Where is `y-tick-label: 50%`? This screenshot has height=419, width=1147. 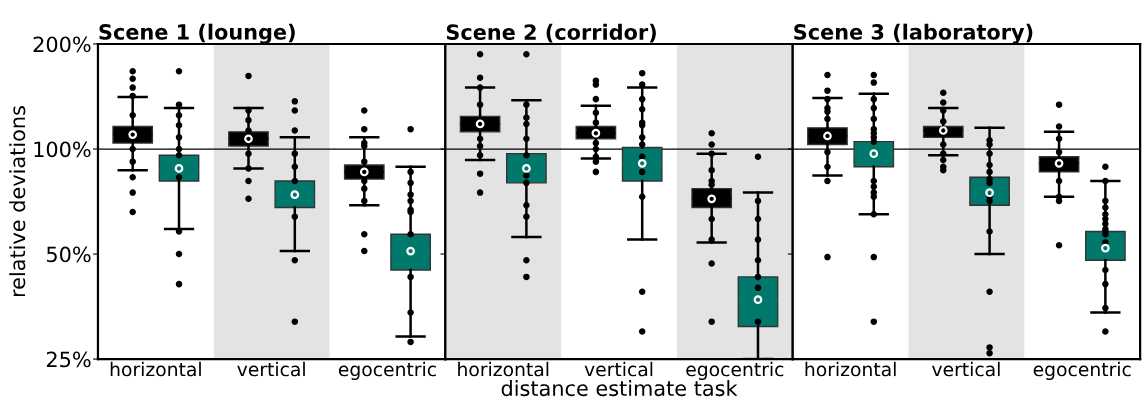 y-tick-label: 50% is located at coordinates (69, 254).